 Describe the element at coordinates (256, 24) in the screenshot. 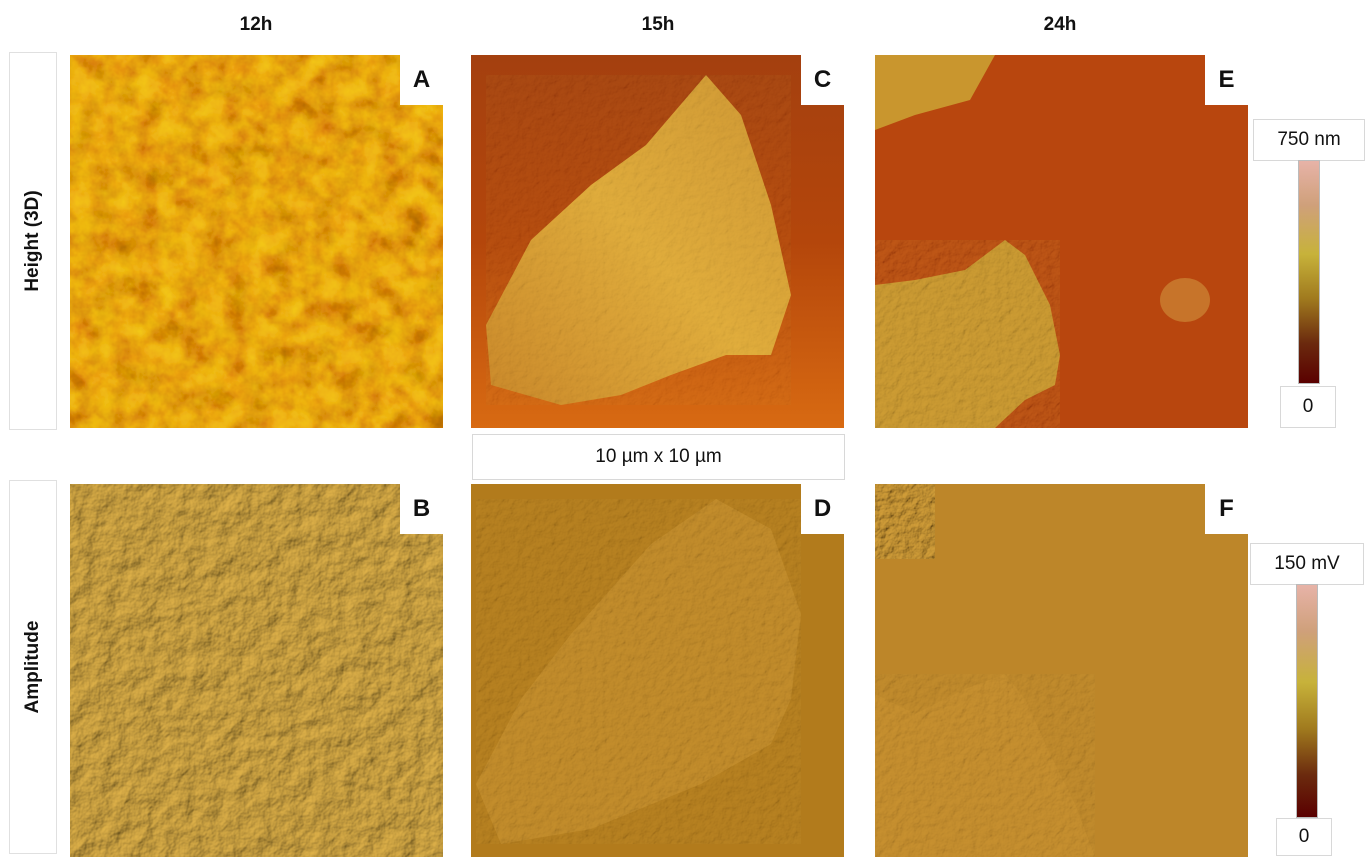

I see `column-title-12h: 12h` at that location.